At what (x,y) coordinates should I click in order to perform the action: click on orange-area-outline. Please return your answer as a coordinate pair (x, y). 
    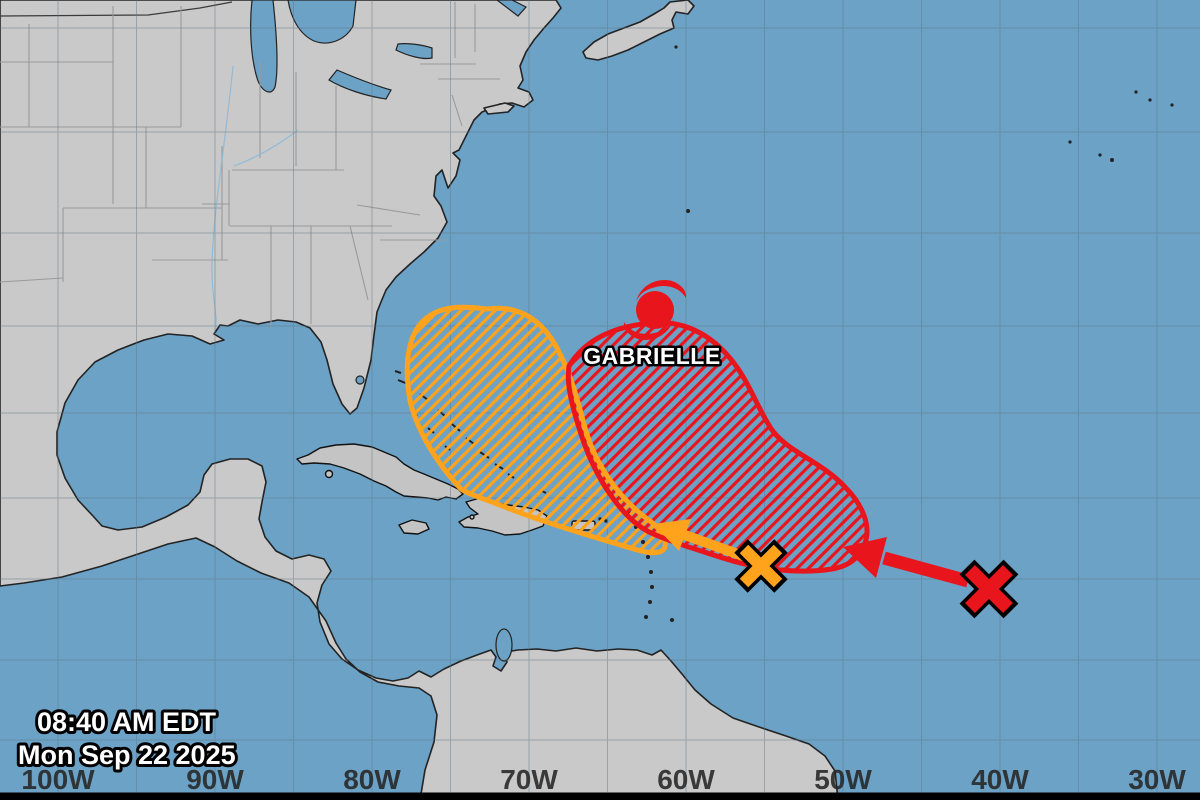
    Looking at the image, I should click on (536, 430).